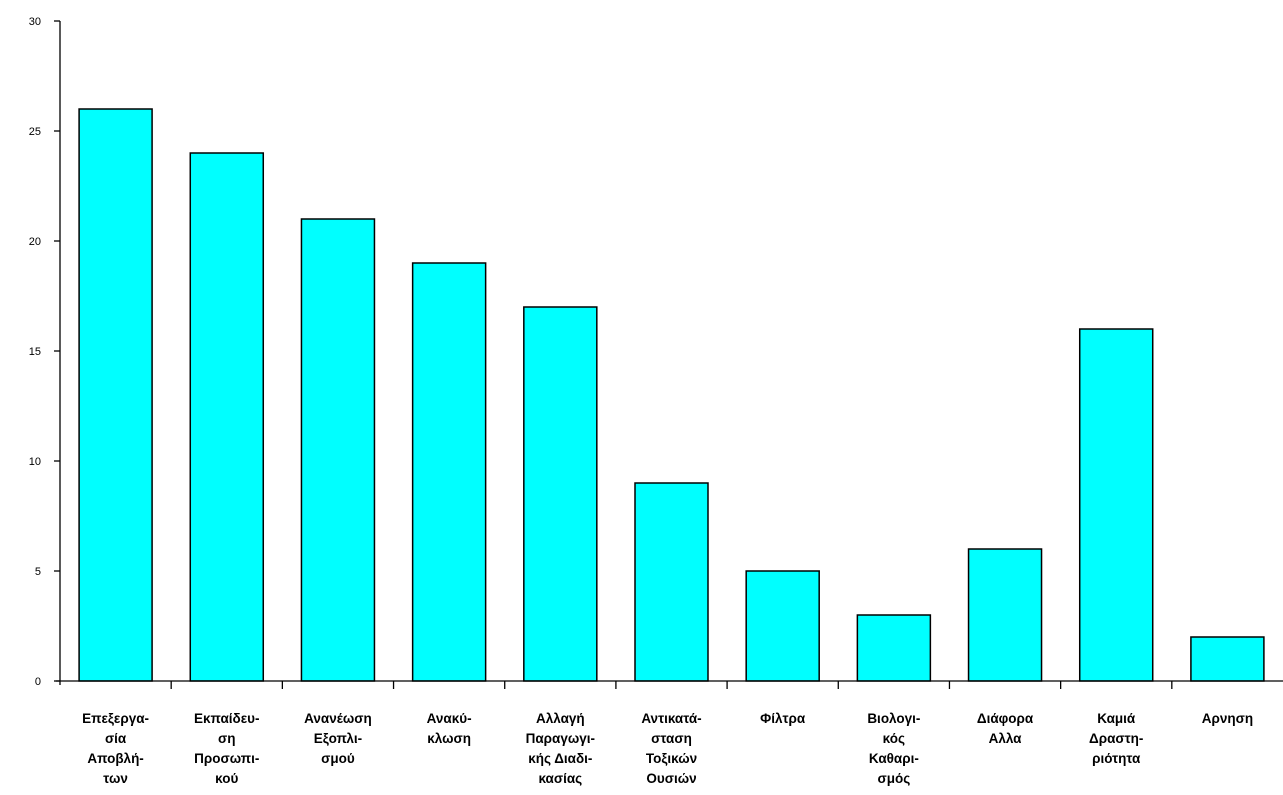 The width and height of the screenshot is (1283, 795). What do you see at coordinates (560, 748) in the screenshot?
I see `category-label: Αλλαγή Παραγωγι-κής Διαδι-κασίας` at bounding box center [560, 748].